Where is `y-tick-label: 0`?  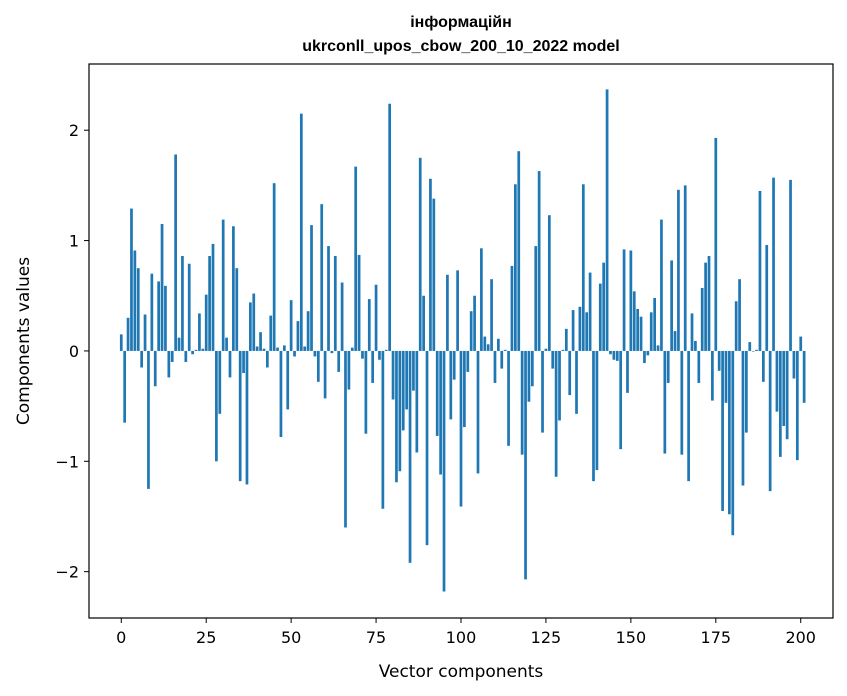 y-tick-label: 0 is located at coordinates (74, 351).